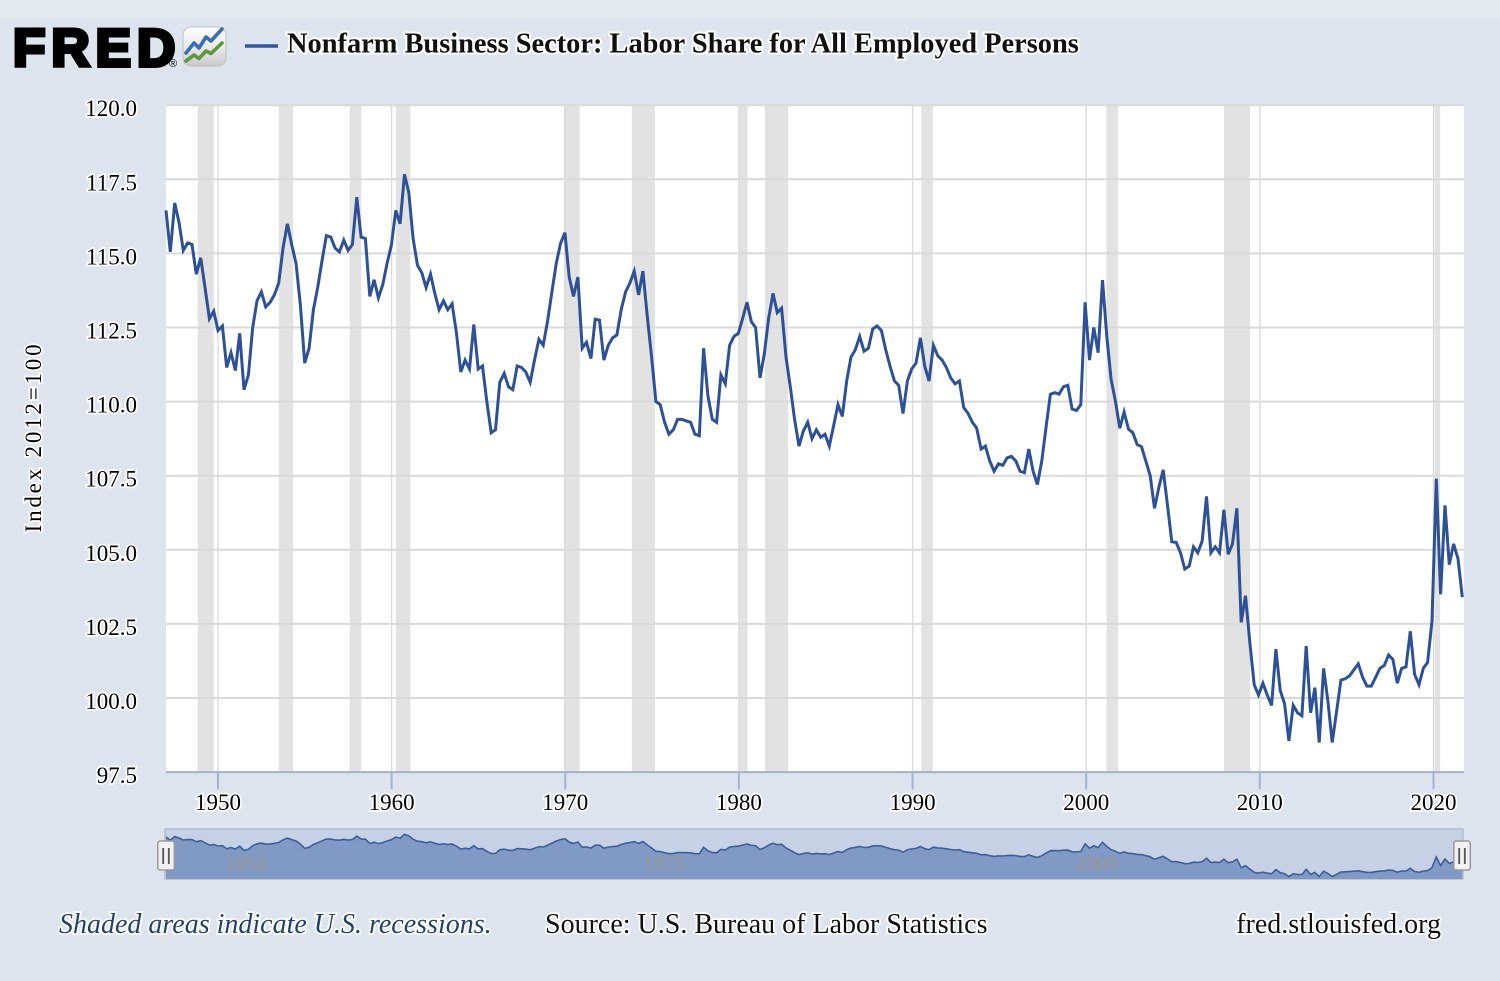  I want to click on svg-text: 110.0, so click(111, 405).